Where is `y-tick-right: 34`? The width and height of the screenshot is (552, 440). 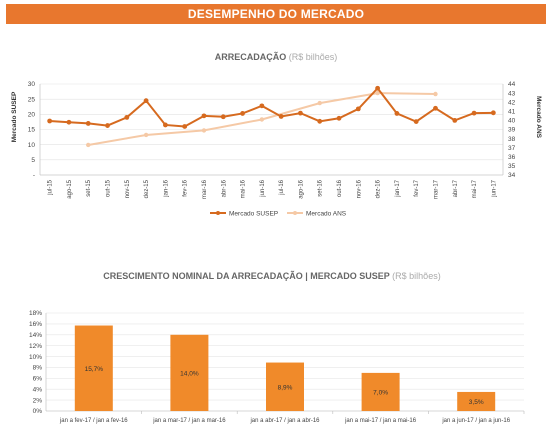
y-tick-right: 34 is located at coordinates (512, 175).